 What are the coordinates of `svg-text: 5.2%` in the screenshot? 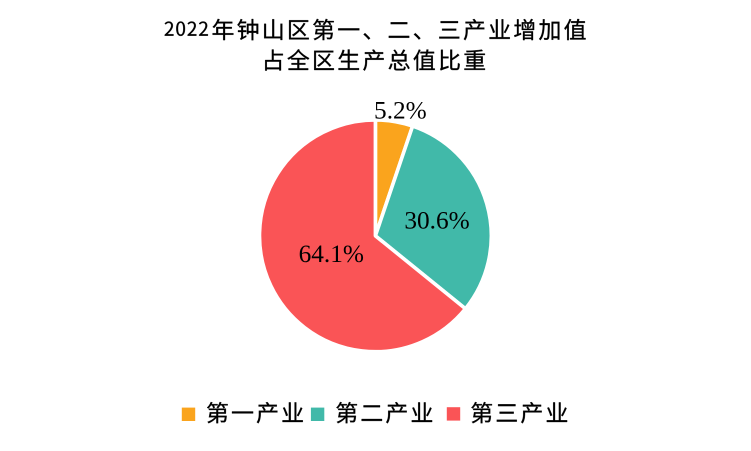 It's located at (400, 110).